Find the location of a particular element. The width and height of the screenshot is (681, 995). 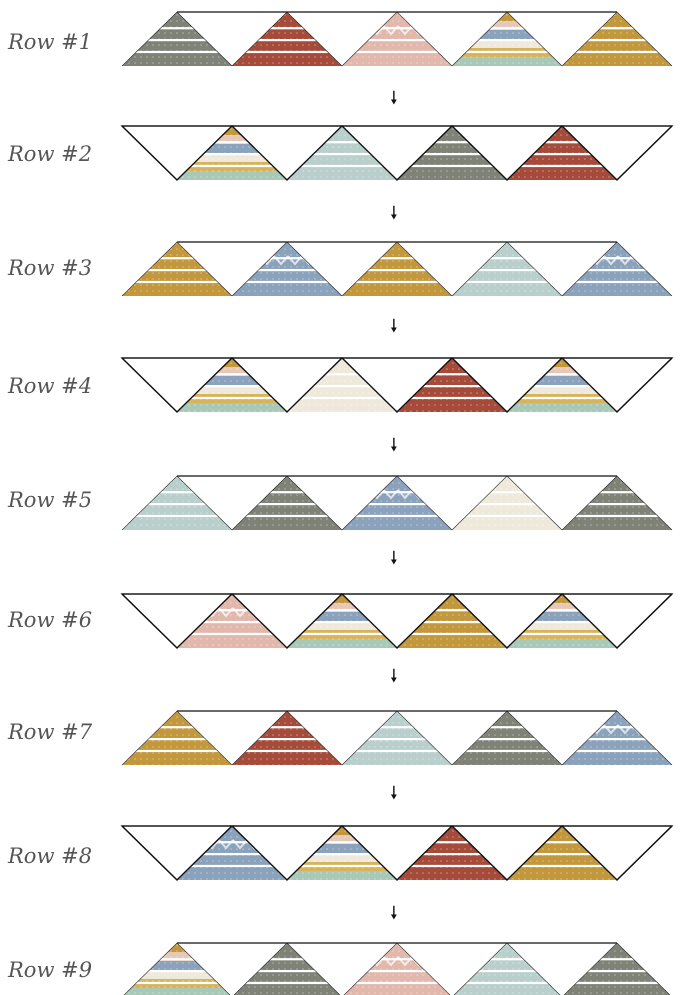

row-label-4: Row #4 is located at coordinates (50, 386).